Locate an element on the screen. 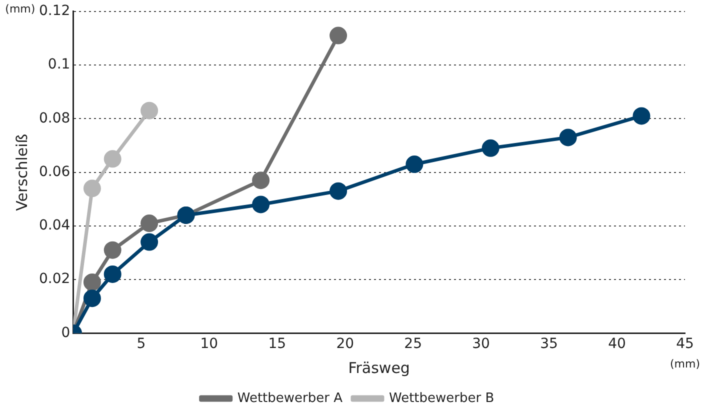 Image resolution: width=715 pixels, height=419 pixels. legend-label: Wettbewerber A is located at coordinates (290, 398).